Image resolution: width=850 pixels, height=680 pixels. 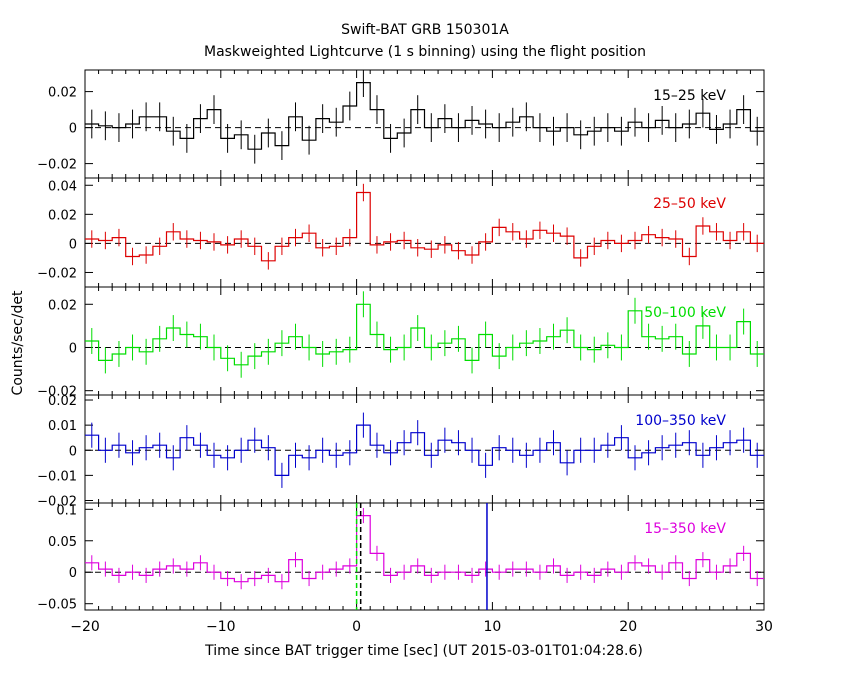 I want to click on band-label: 15–25 keV, so click(x=689, y=96).